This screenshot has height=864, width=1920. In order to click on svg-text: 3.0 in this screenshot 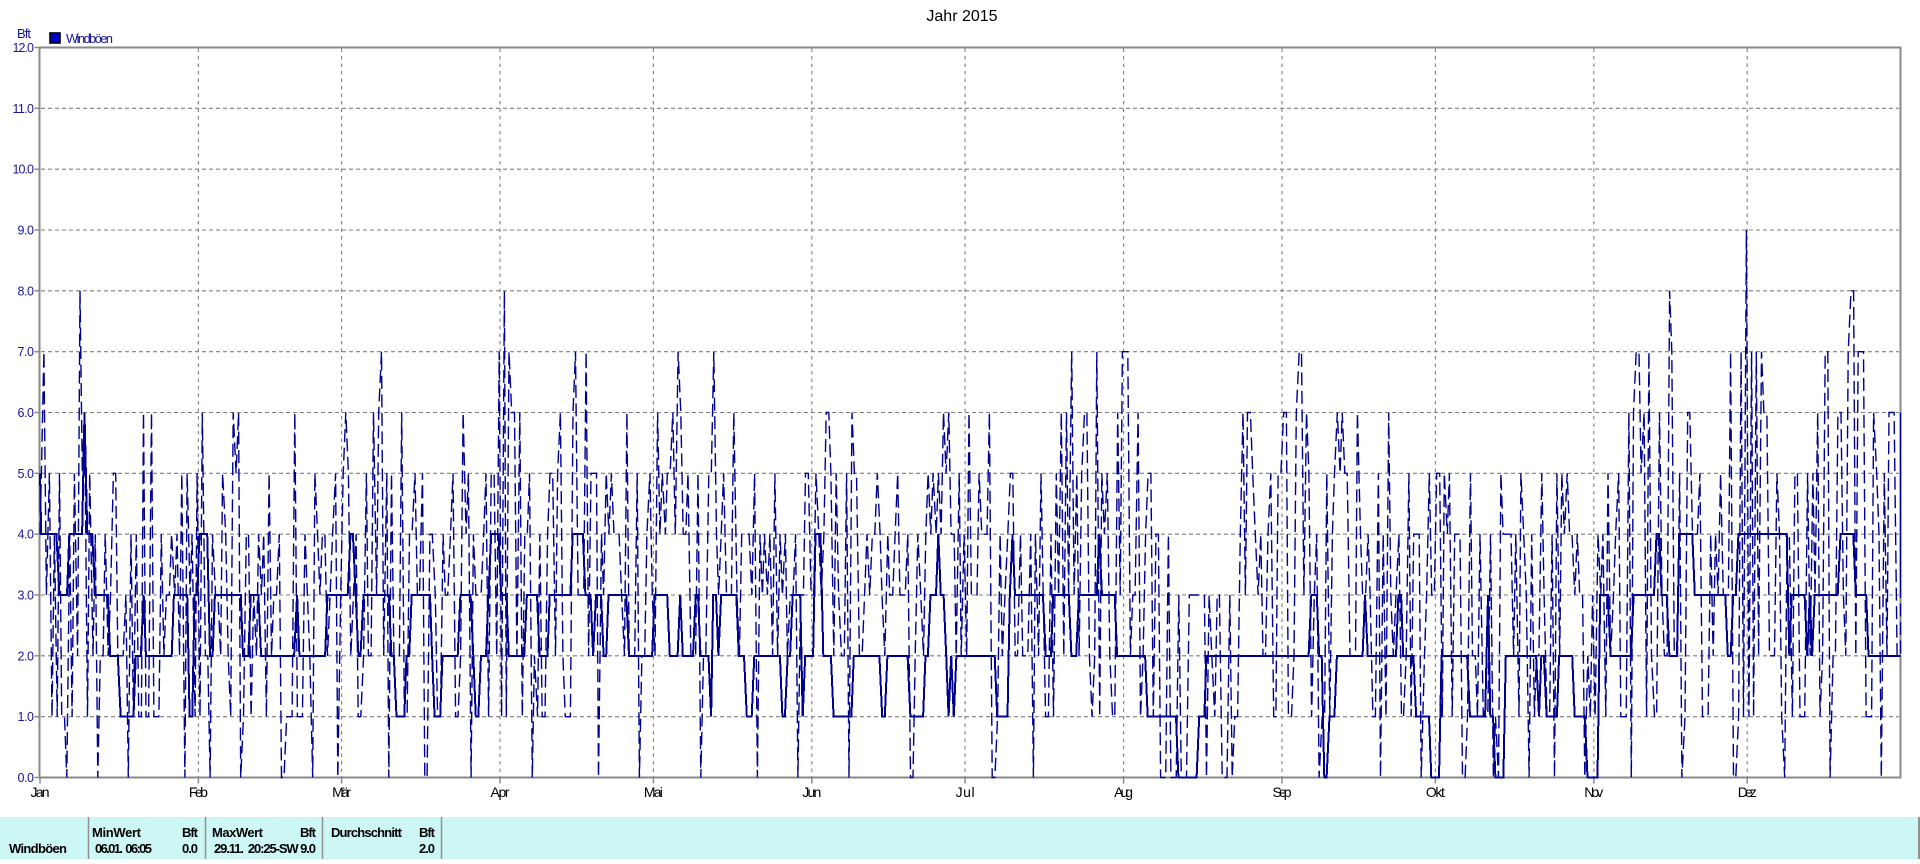, I will do `click(26, 596)`.